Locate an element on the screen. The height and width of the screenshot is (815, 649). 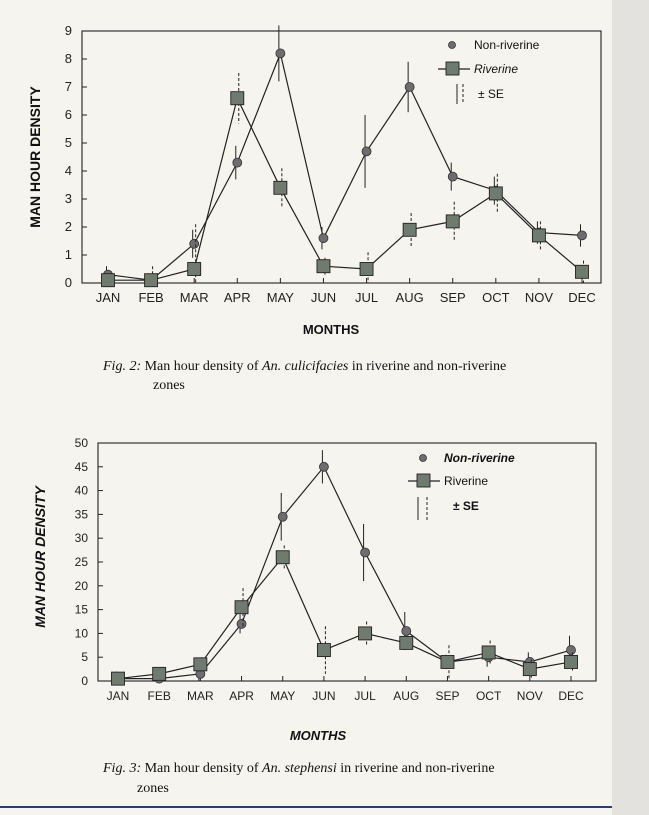
y-tick-label: 7 is located at coordinates (68, 86).